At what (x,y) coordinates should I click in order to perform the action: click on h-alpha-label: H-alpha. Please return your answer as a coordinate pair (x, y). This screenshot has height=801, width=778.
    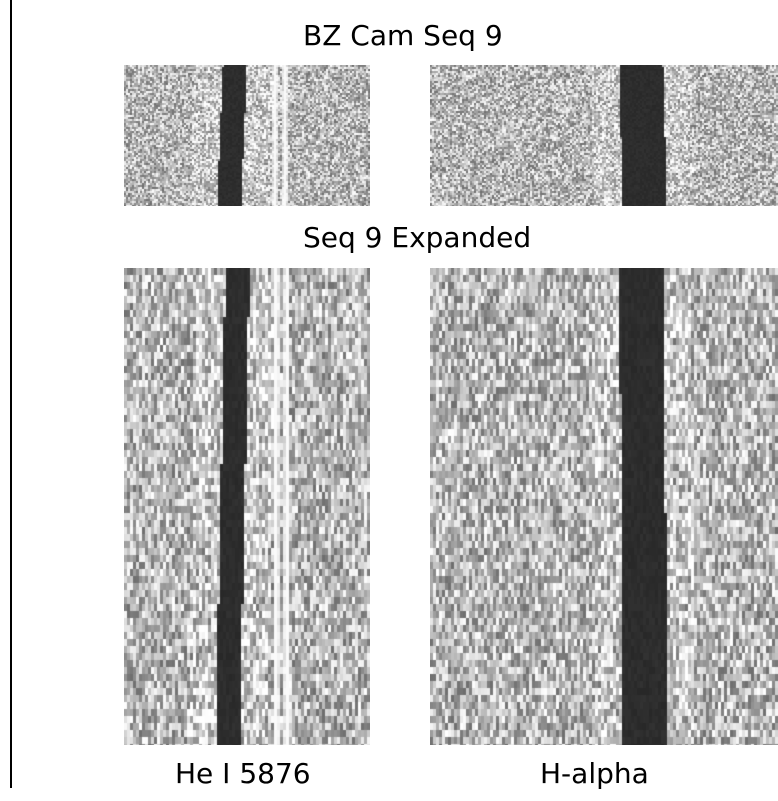
    Looking at the image, I should click on (594, 773).